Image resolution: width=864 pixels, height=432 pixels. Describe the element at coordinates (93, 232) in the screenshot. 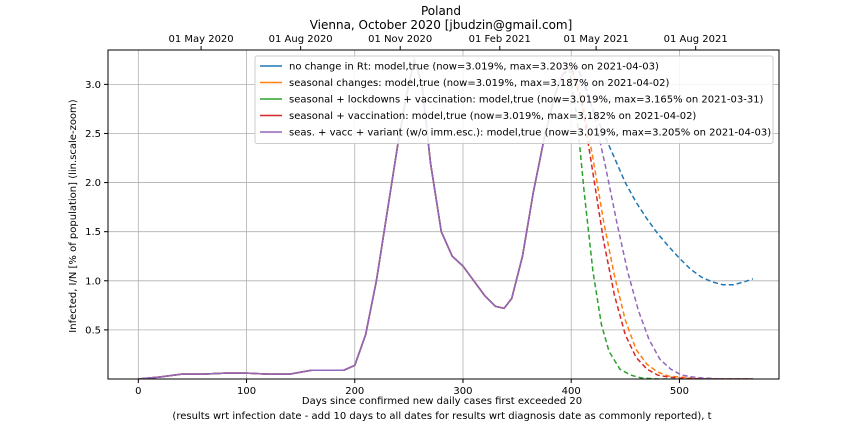

I see `y-tick-label: 1.5` at that location.